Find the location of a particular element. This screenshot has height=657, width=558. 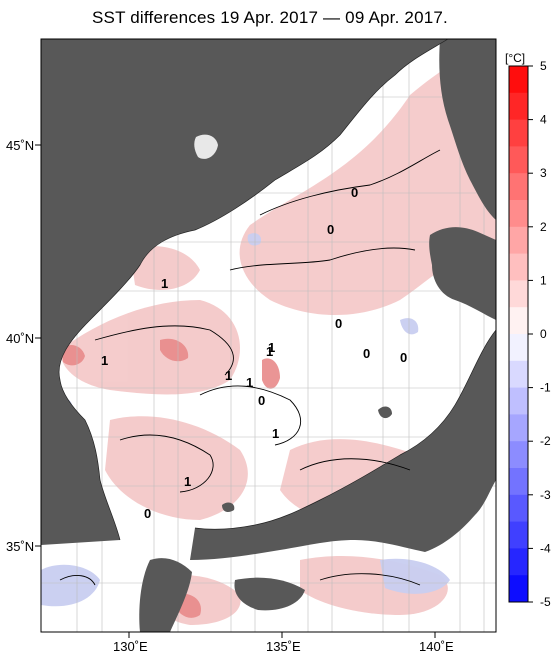

colorbar-unit: [°C] is located at coordinates (515, 58).